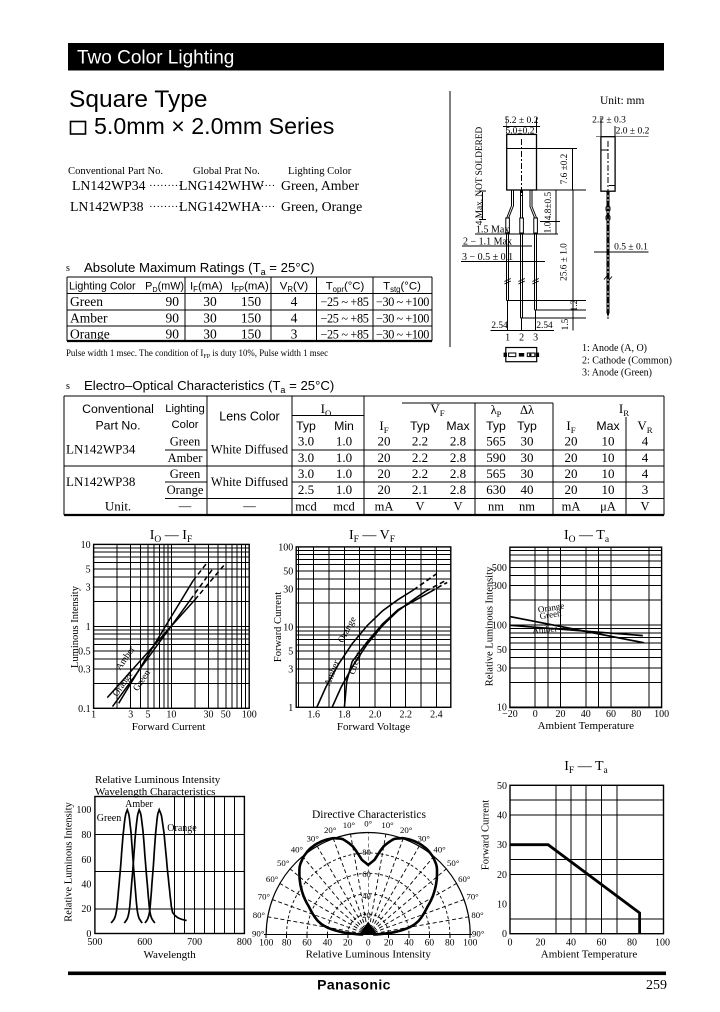 The height and width of the screenshot is (1012, 720). Describe the element at coordinates (633, 132) in the screenshot. I see `svg-text: 2.0 ± 0.2` at that location.